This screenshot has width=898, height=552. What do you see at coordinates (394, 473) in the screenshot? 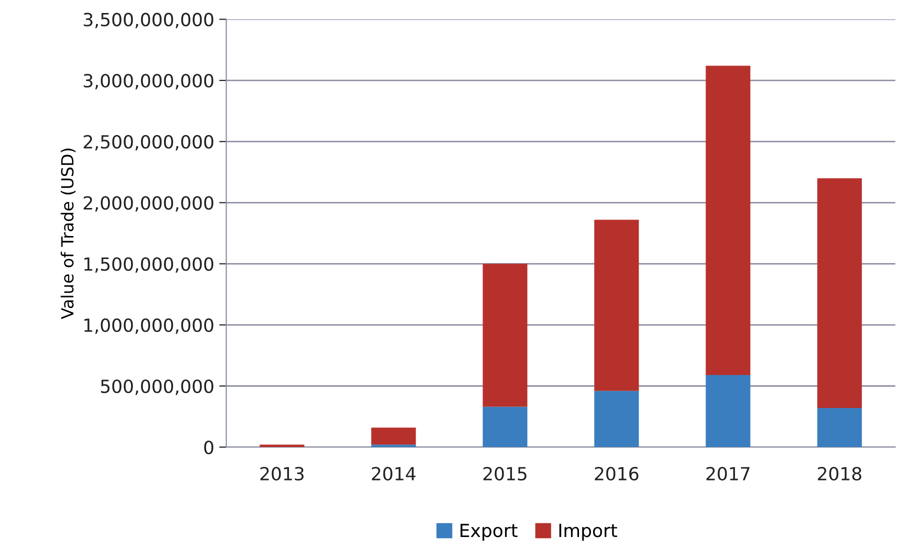
I see `x-tick-label: 2014` at bounding box center [394, 473].